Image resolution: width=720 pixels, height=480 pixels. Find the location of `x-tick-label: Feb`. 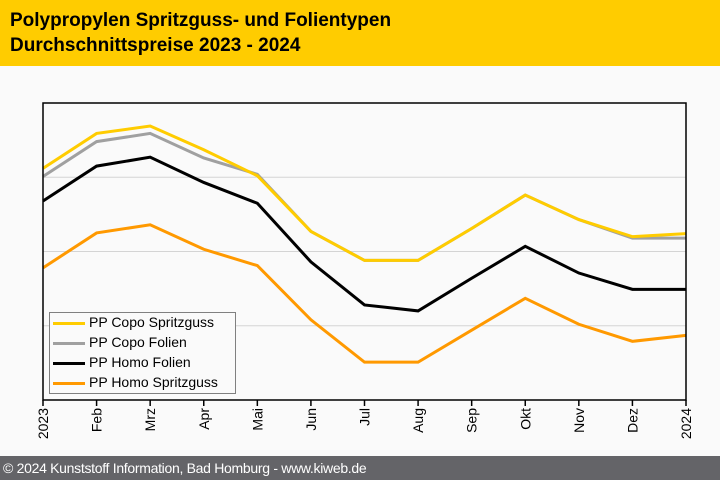

x-tick-label: Feb is located at coordinates (97, 420).